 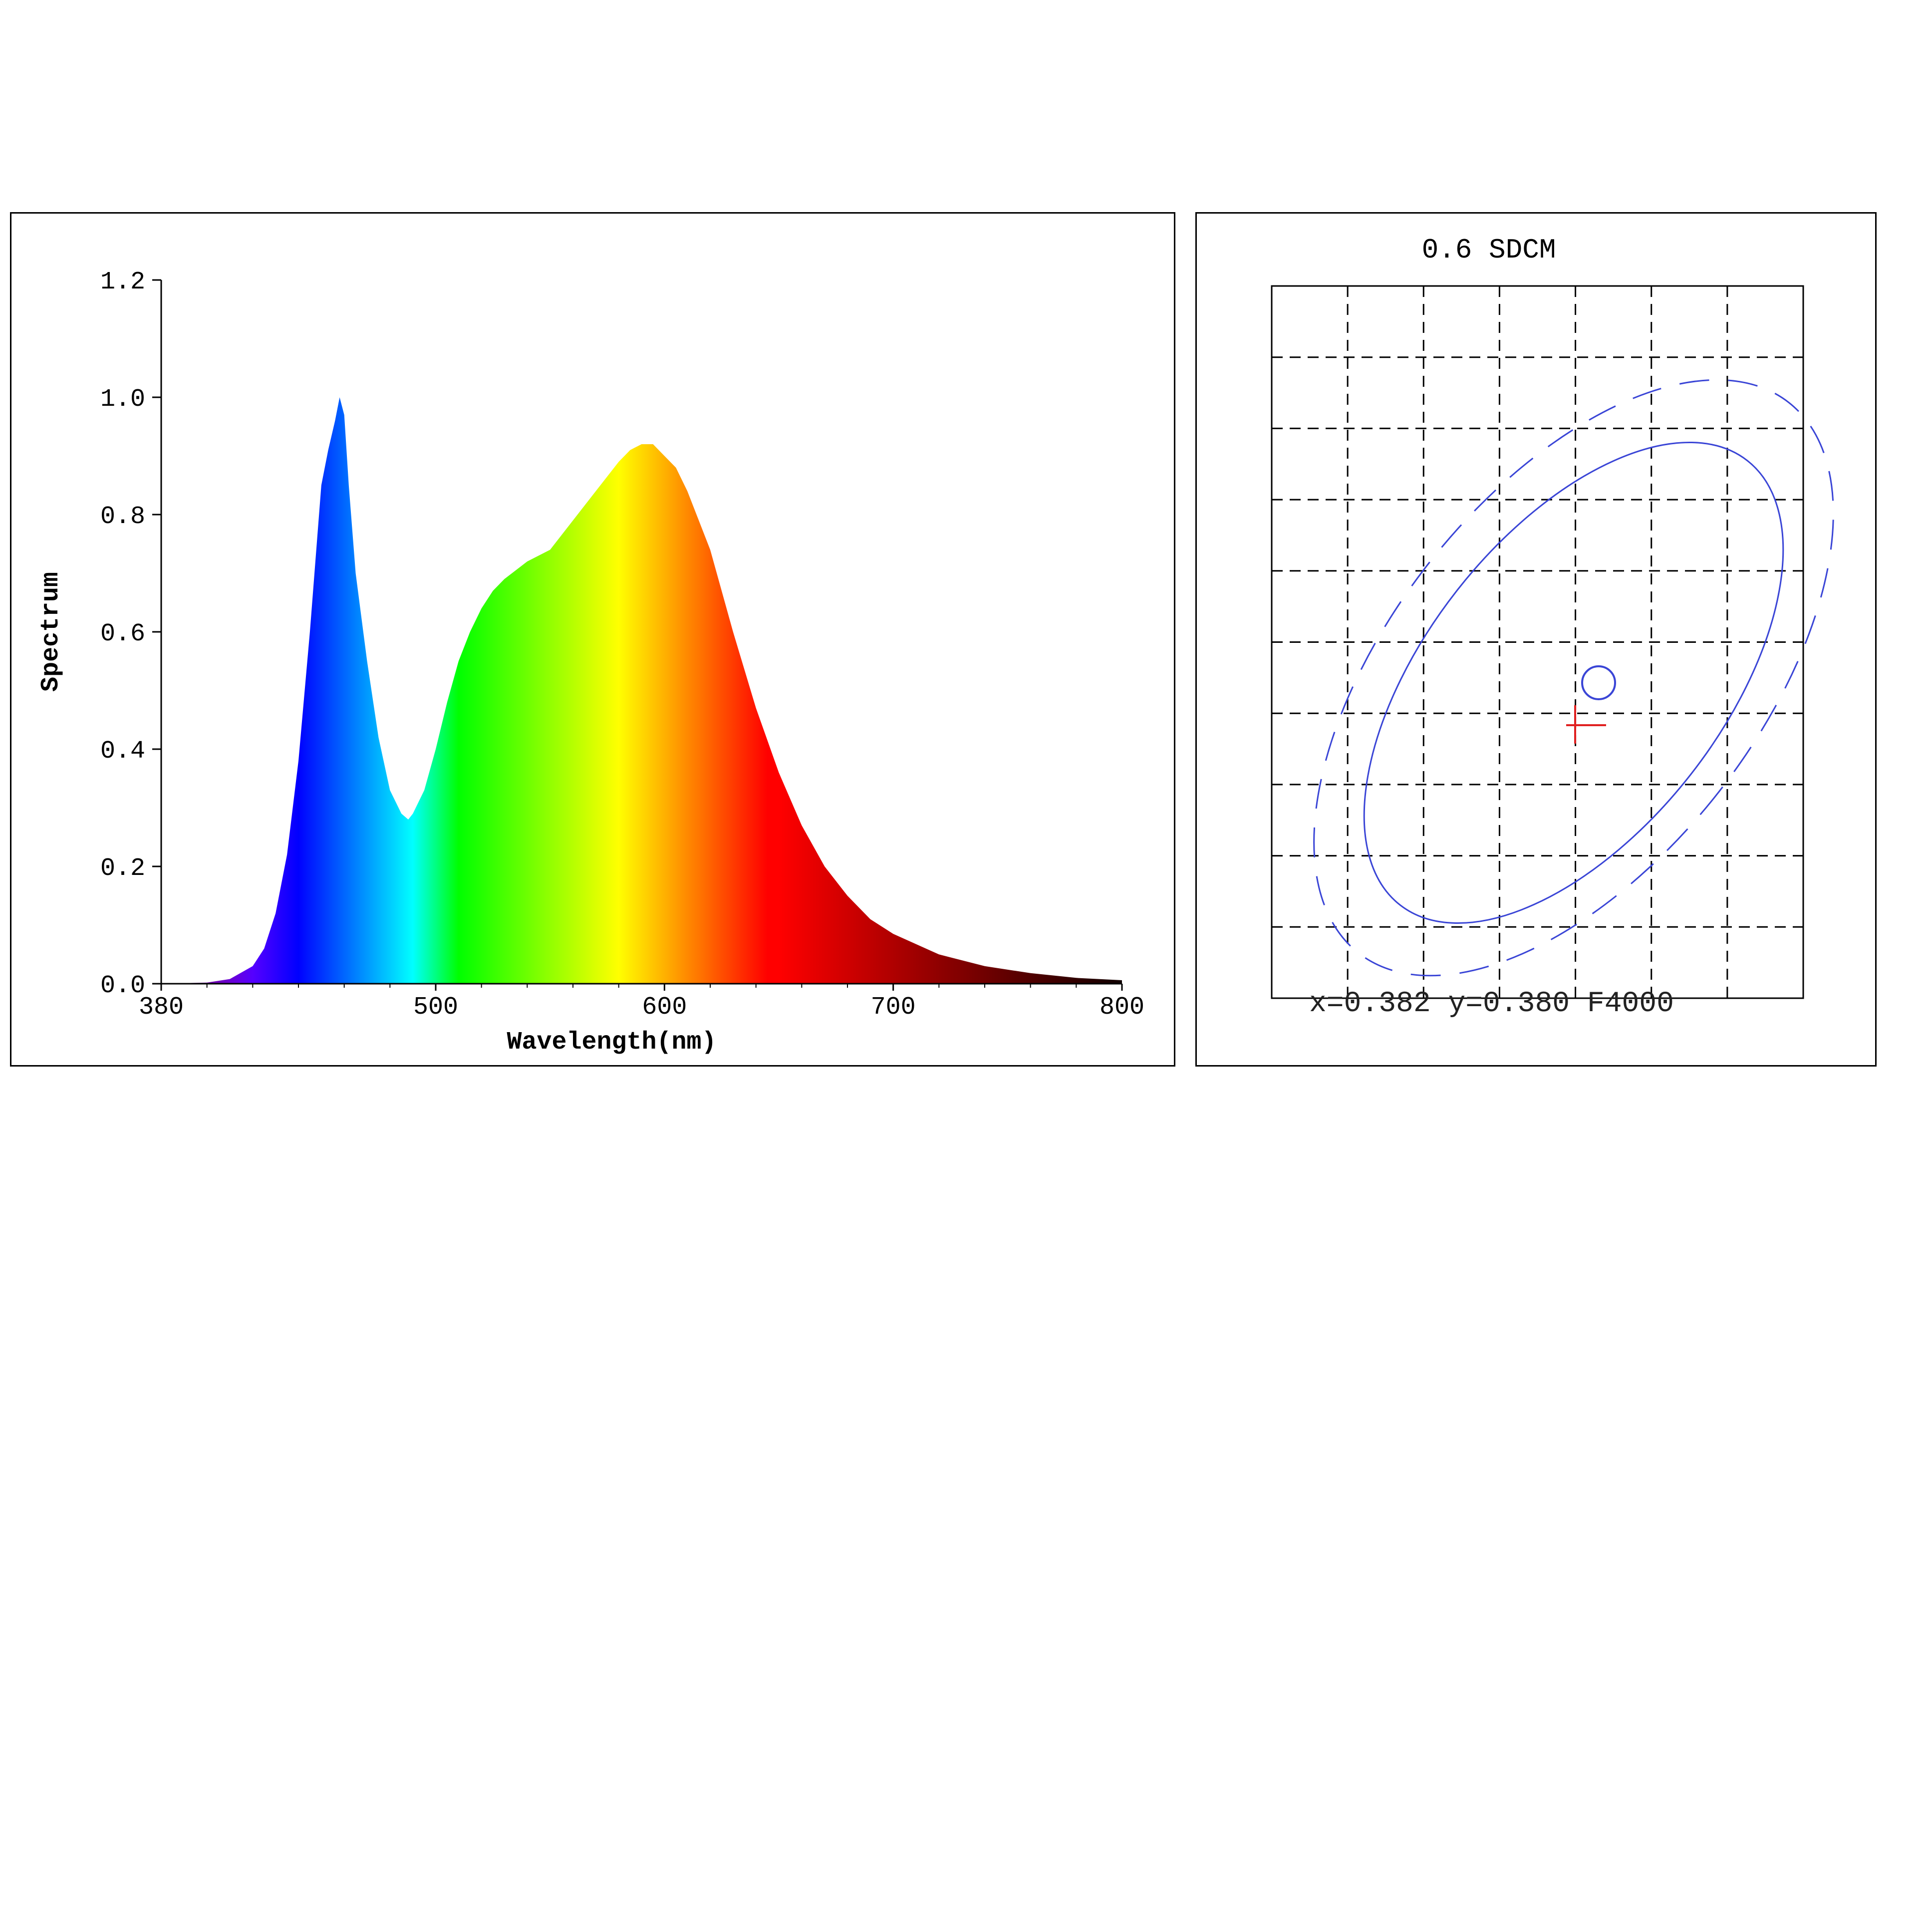 I want to click on y-tick-label: 0.2, so click(x=122, y=868).